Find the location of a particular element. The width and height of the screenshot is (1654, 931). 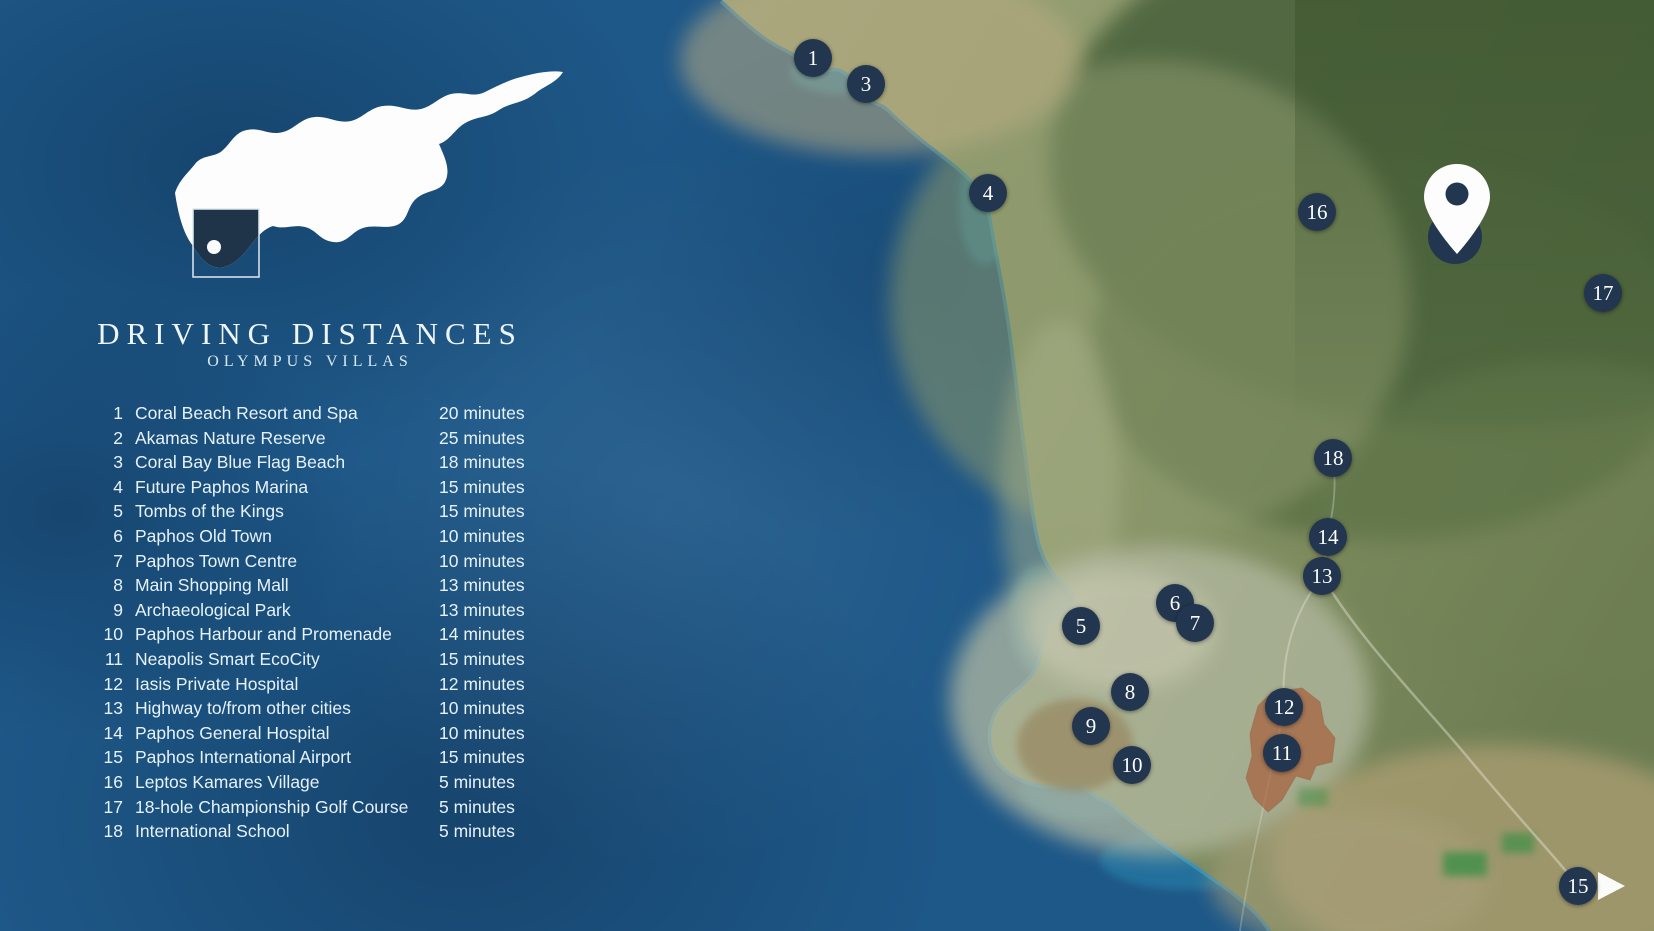

distance-list-item: 18 International School 5 minutes is located at coordinates (311, 831).